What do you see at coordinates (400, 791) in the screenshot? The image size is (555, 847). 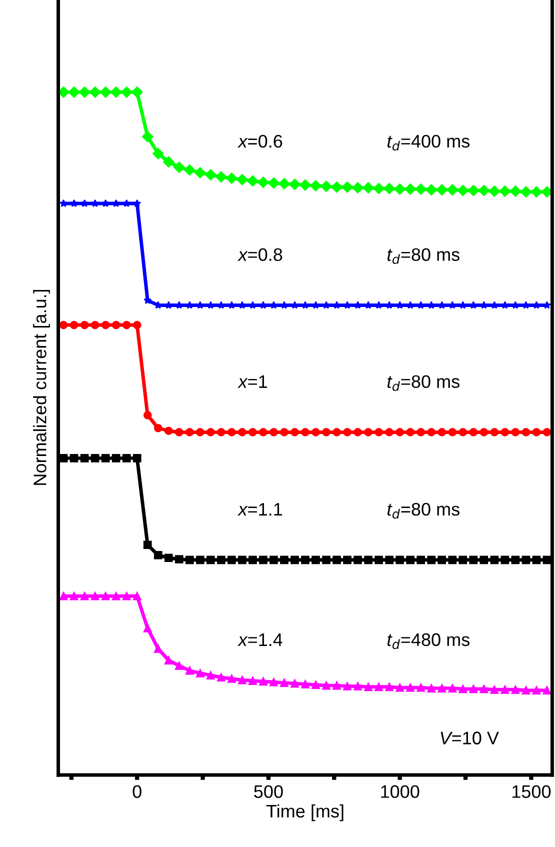 I see `x-tick-label: 1000` at bounding box center [400, 791].